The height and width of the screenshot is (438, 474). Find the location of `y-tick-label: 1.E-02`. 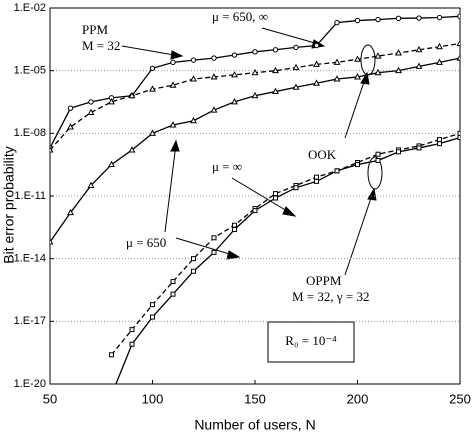

y-tick-label: 1.E-02 is located at coordinates (30, 8).